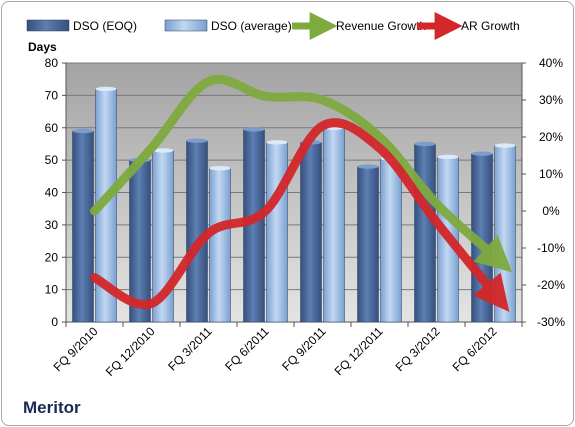 This screenshot has width=575, height=427. I want to click on company-name: Meritor, so click(52, 407).